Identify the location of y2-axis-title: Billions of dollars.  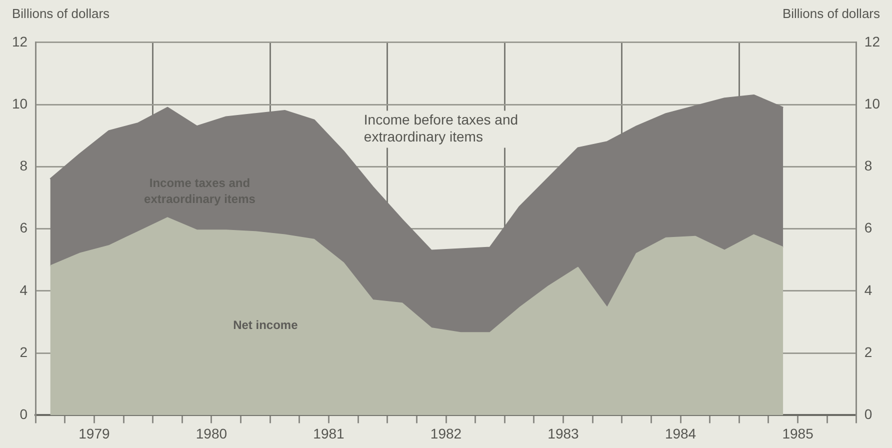
(831, 13).